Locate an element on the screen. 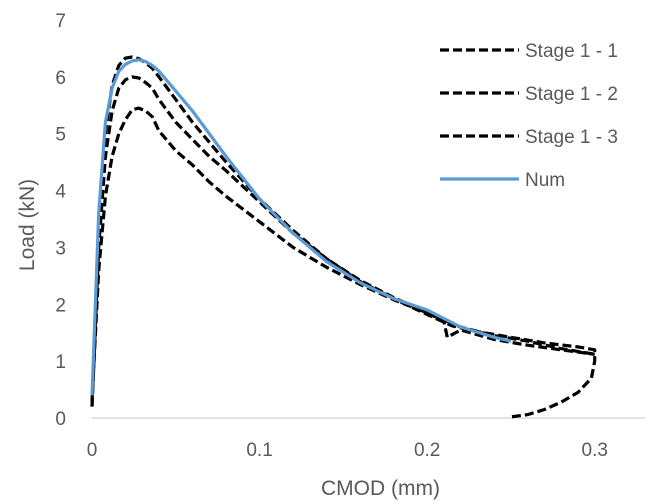 The image size is (661, 504). y-tick-label: 6 is located at coordinates (60, 78).